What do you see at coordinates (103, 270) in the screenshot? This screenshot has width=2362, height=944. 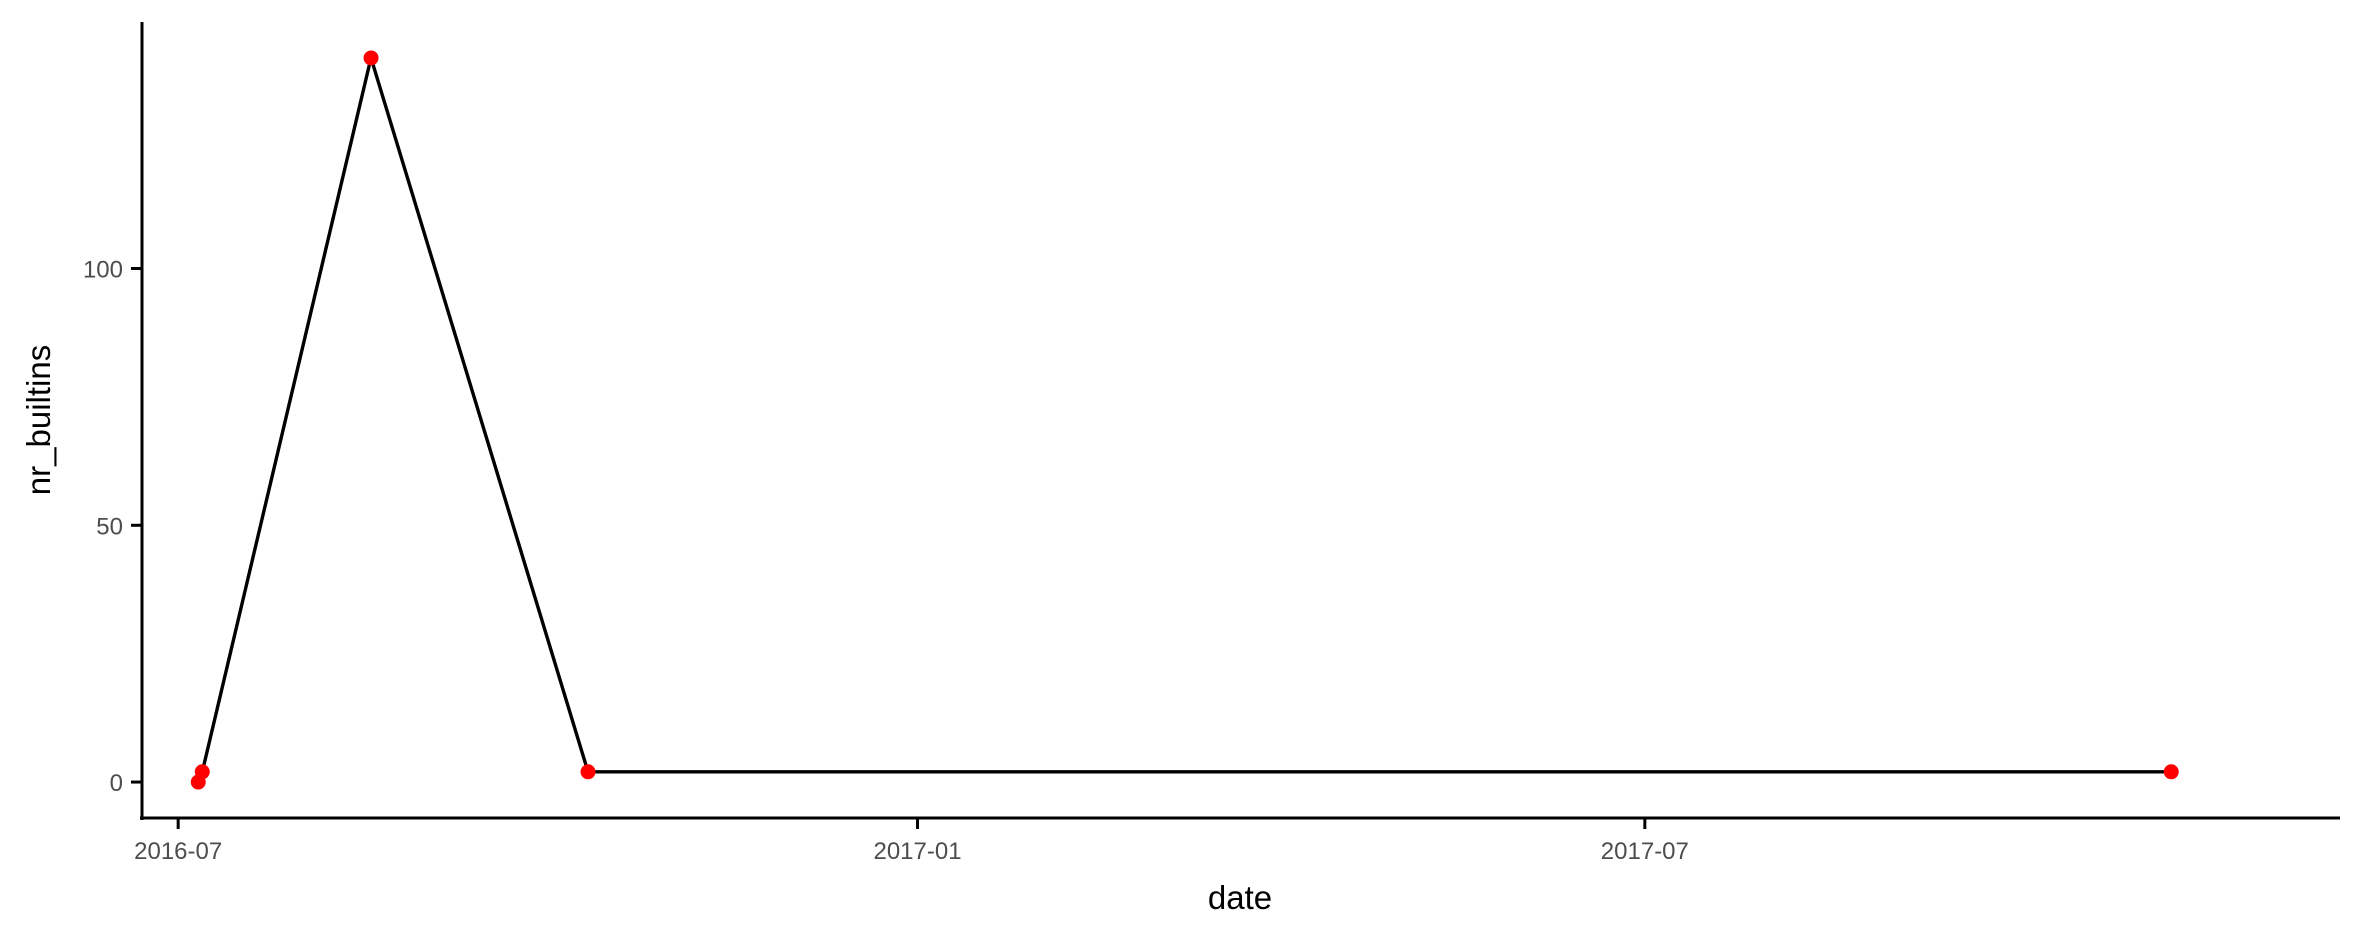 I see `y-tick-label: 100` at bounding box center [103, 270].